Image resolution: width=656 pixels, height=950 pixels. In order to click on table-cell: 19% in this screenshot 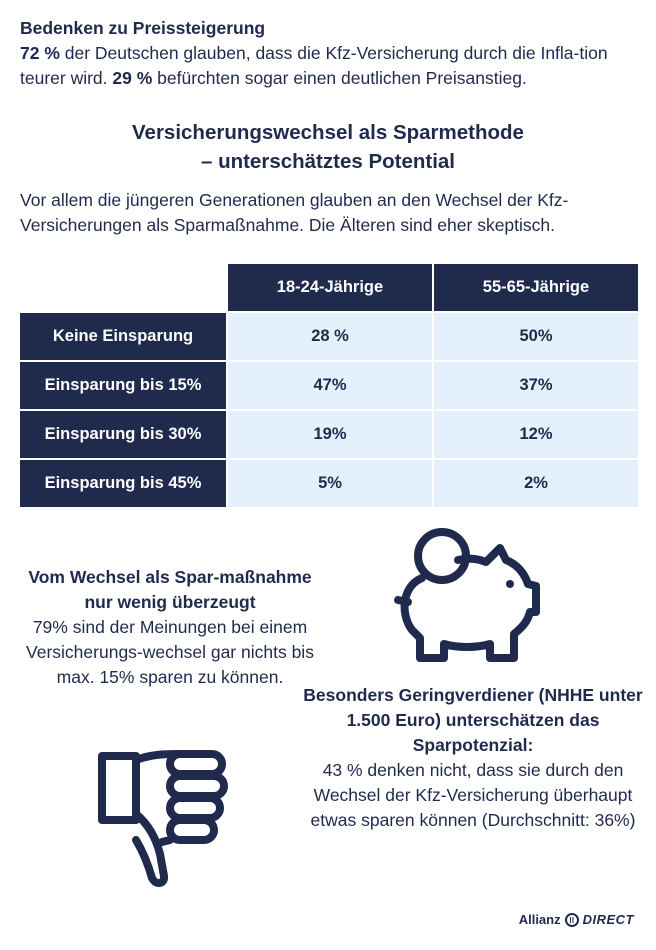, I will do `click(329, 433)`.